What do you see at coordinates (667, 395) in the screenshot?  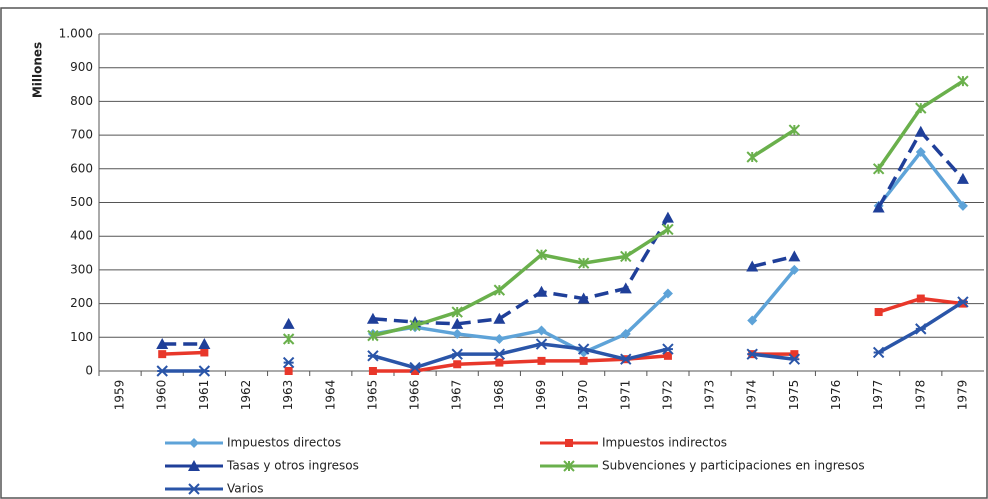 I see `x-tick-label: 1972` at bounding box center [667, 395].